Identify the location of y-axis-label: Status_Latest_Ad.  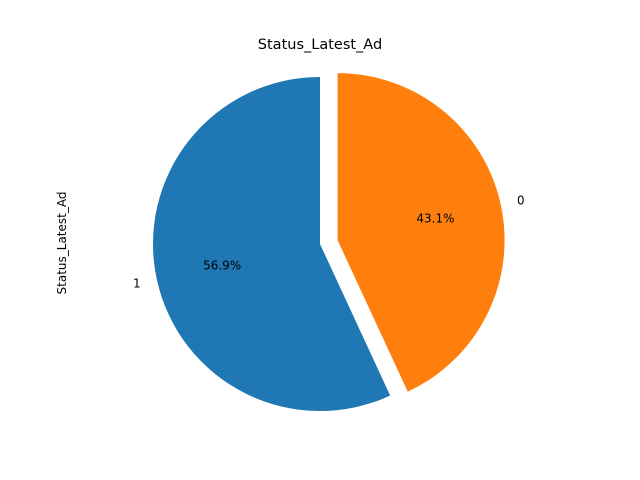
(62, 243).